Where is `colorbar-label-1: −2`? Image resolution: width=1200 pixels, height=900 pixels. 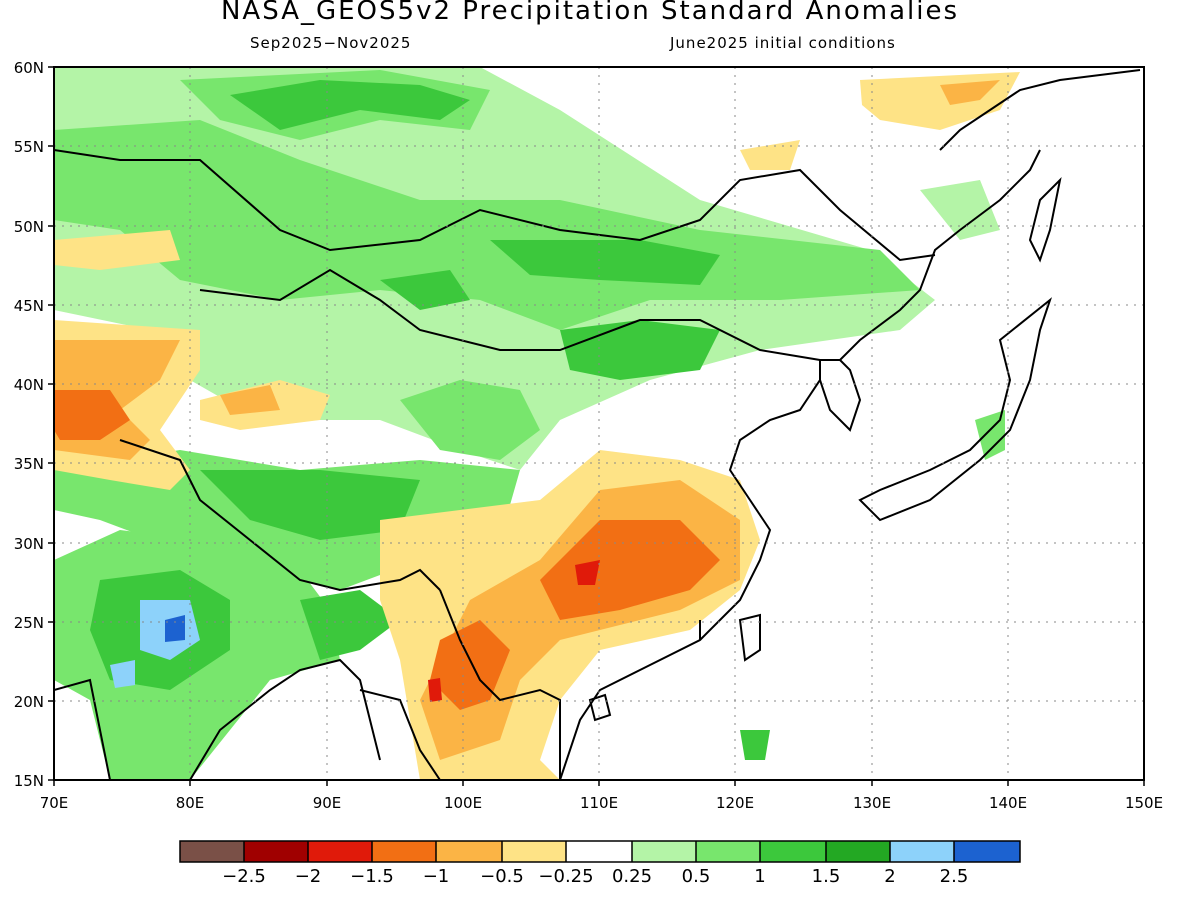
colorbar-label-1: −2 is located at coordinates (308, 876).